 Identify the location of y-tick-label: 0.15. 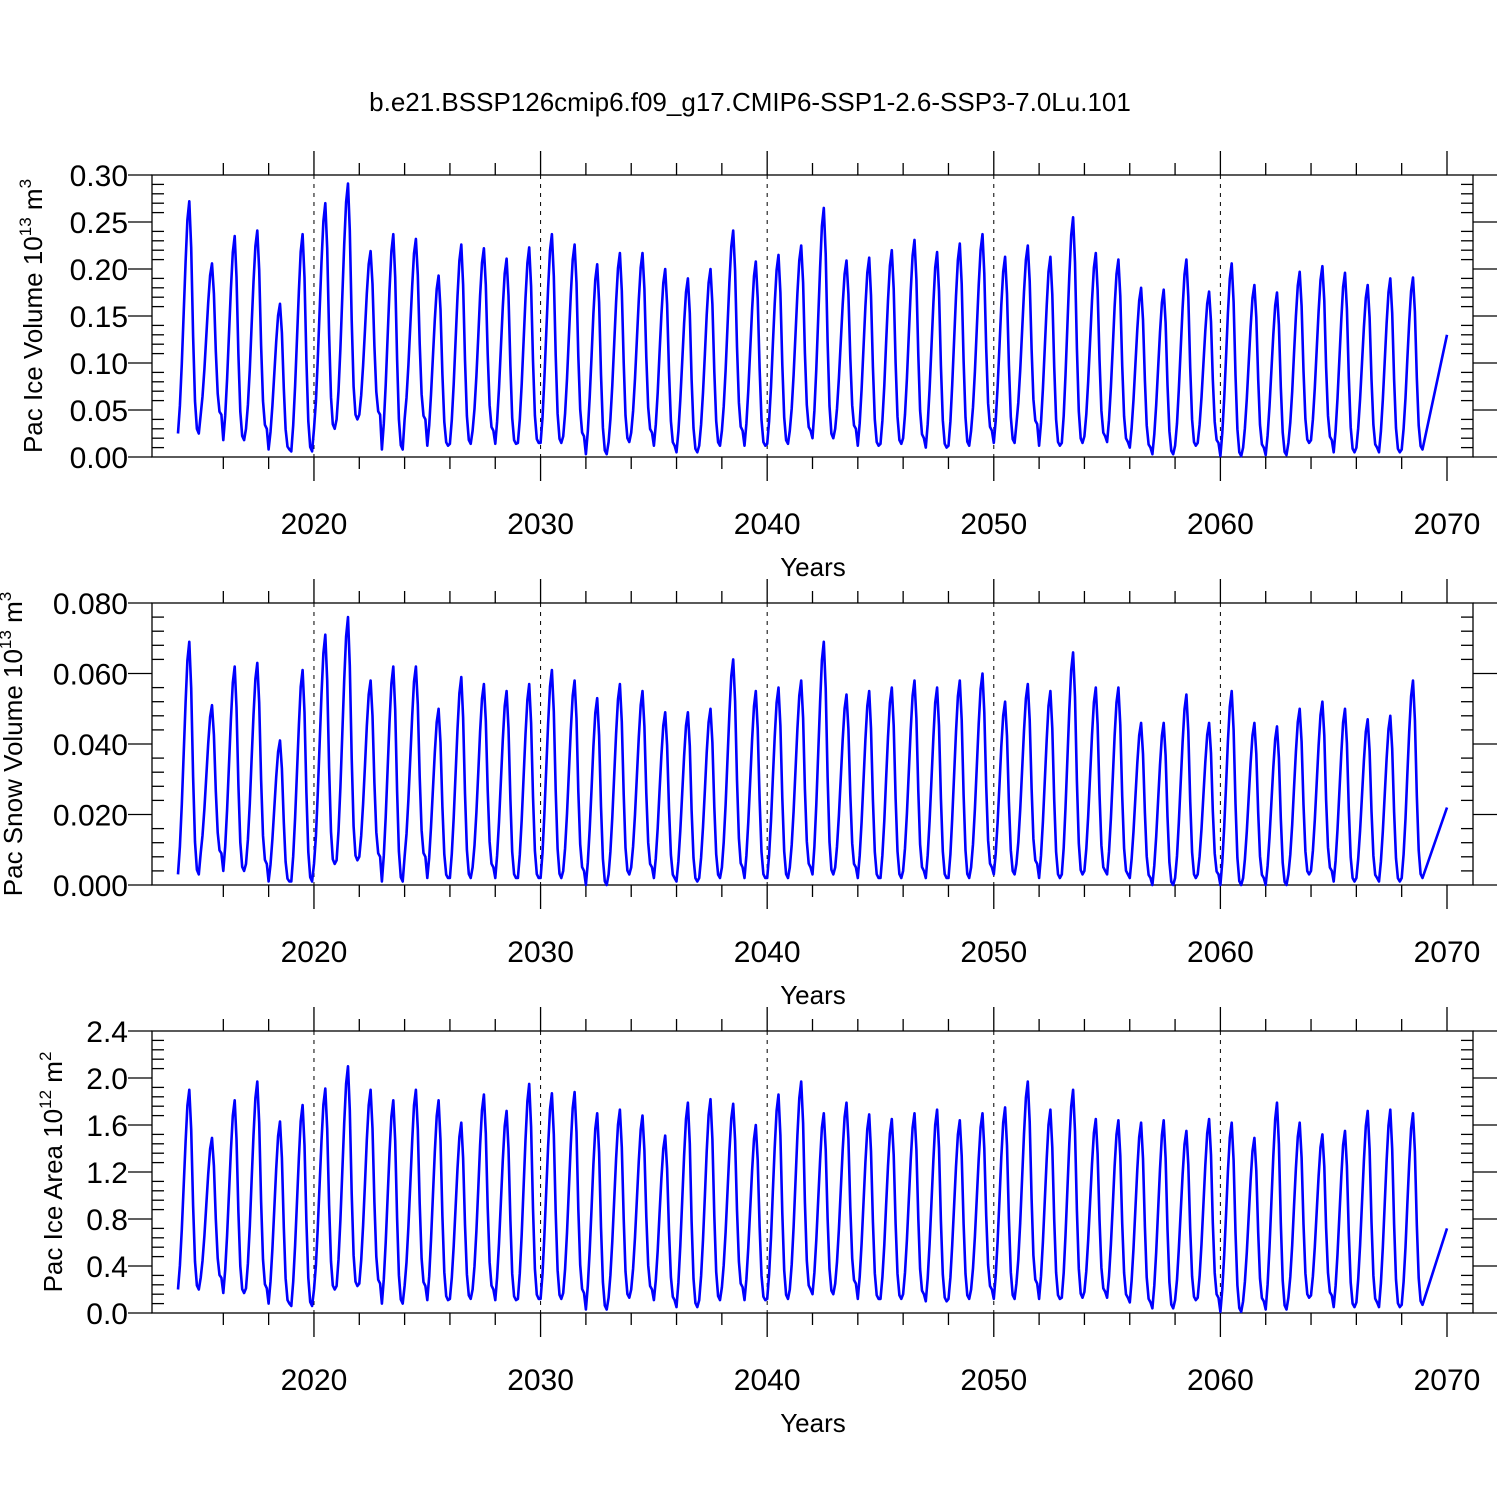
(99, 317).